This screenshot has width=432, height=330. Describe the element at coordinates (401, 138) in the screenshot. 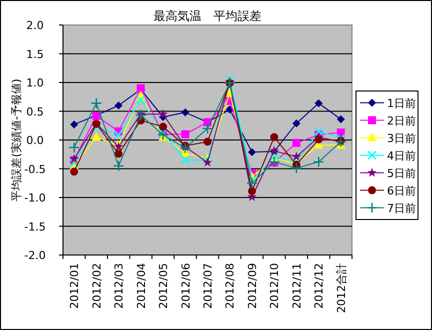

I see `legend-label: 3日前` at that location.